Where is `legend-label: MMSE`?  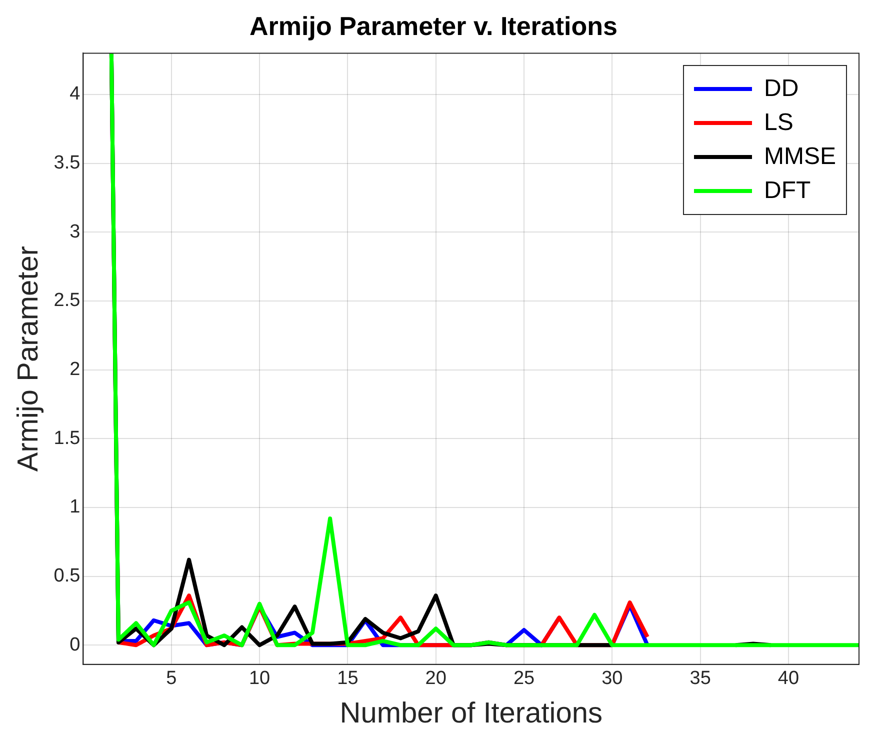 legend-label: MMSE is located at coordinates (800, 157).